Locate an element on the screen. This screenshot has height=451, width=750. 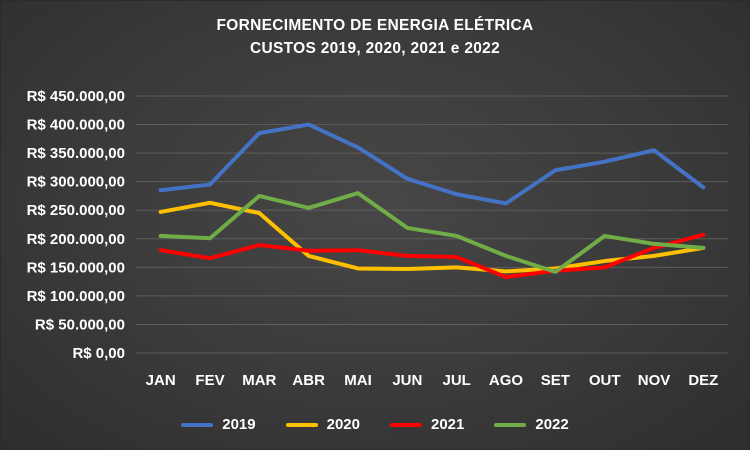
y-axis-tick-label: R$ 200.000,00 is located at coordinates (76, 239).